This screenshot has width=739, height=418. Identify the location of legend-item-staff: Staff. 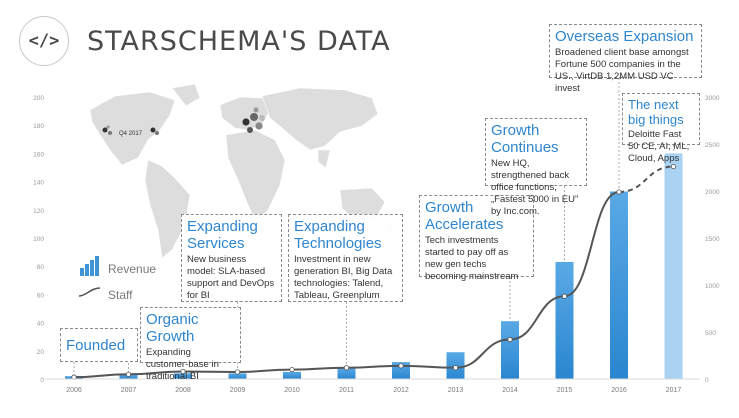
(117, 295).